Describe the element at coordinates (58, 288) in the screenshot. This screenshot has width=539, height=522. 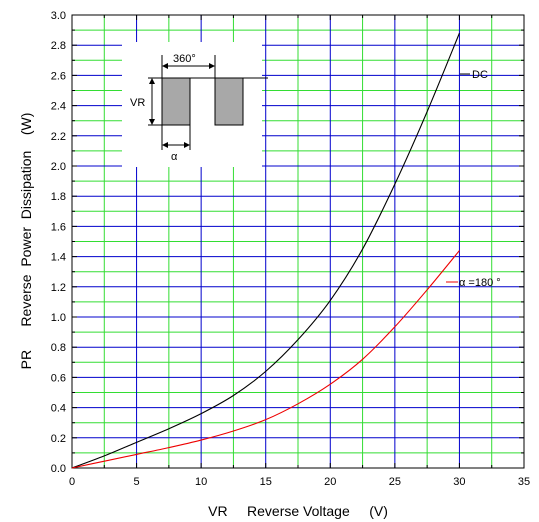
I see `y-tick-label: 1.2` at that location.